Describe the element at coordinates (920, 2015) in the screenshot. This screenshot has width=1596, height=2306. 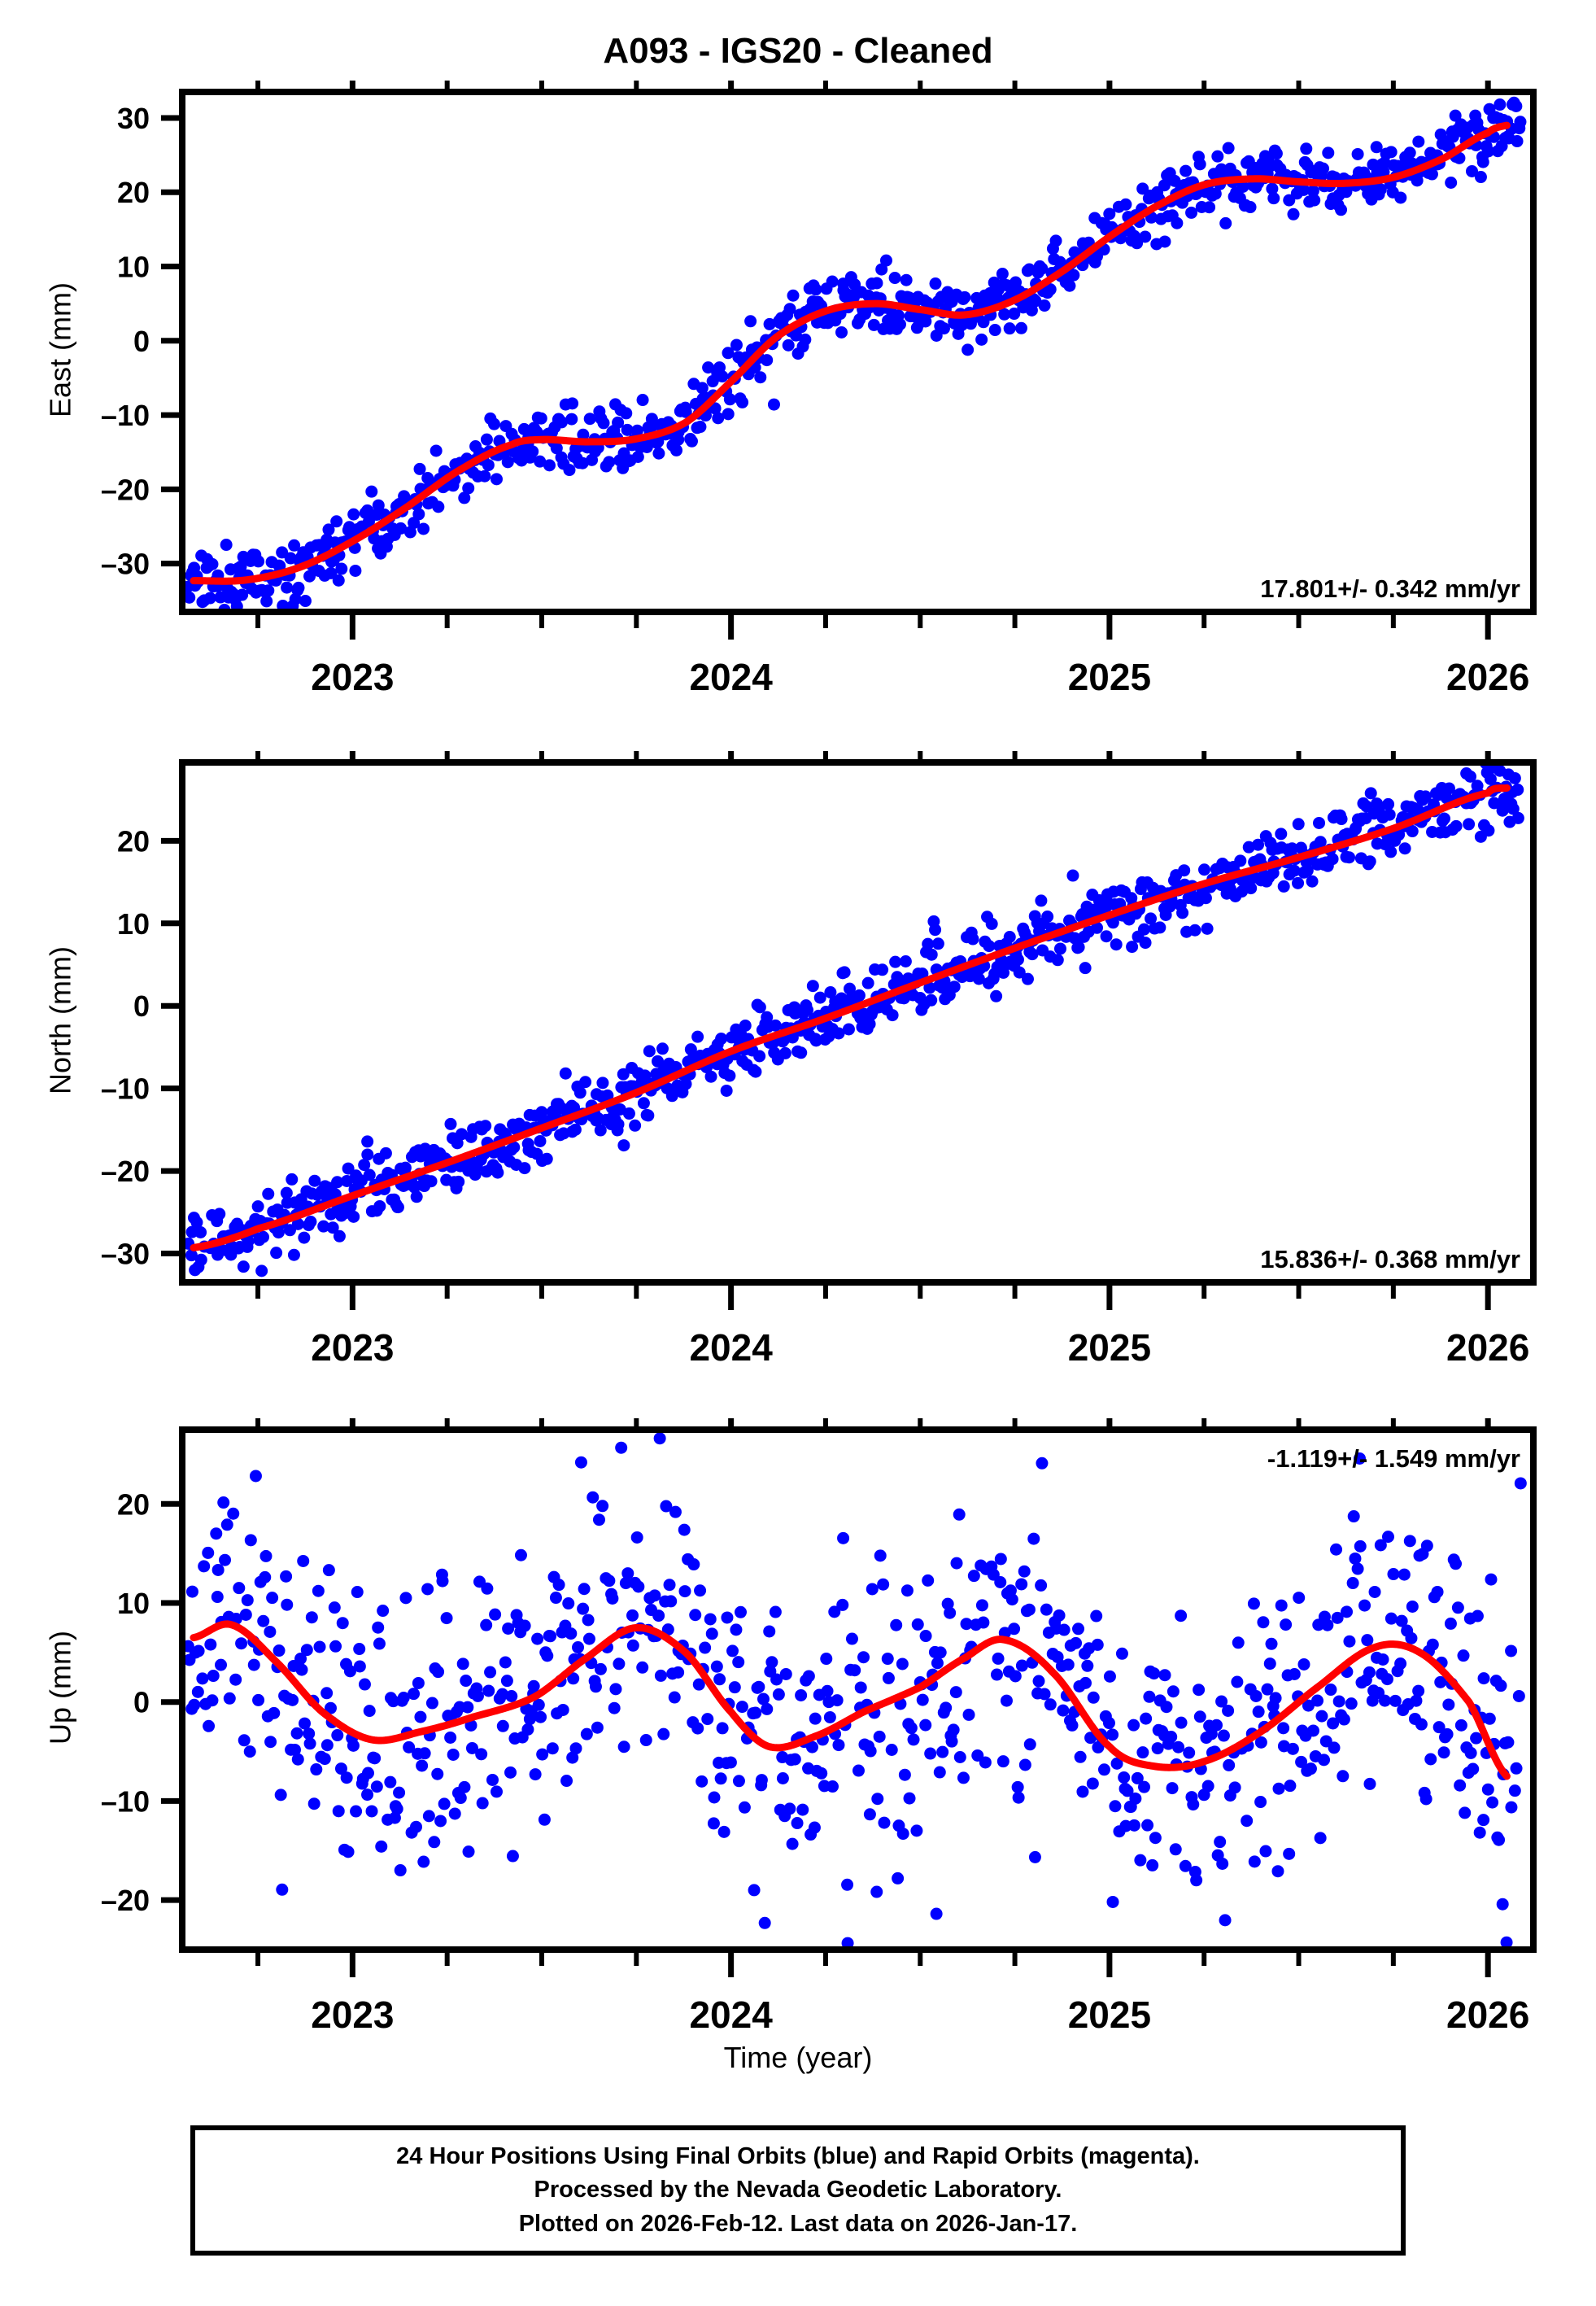
I see `x-tick-labels-up: 2023 2024 2025 2026` at that location.